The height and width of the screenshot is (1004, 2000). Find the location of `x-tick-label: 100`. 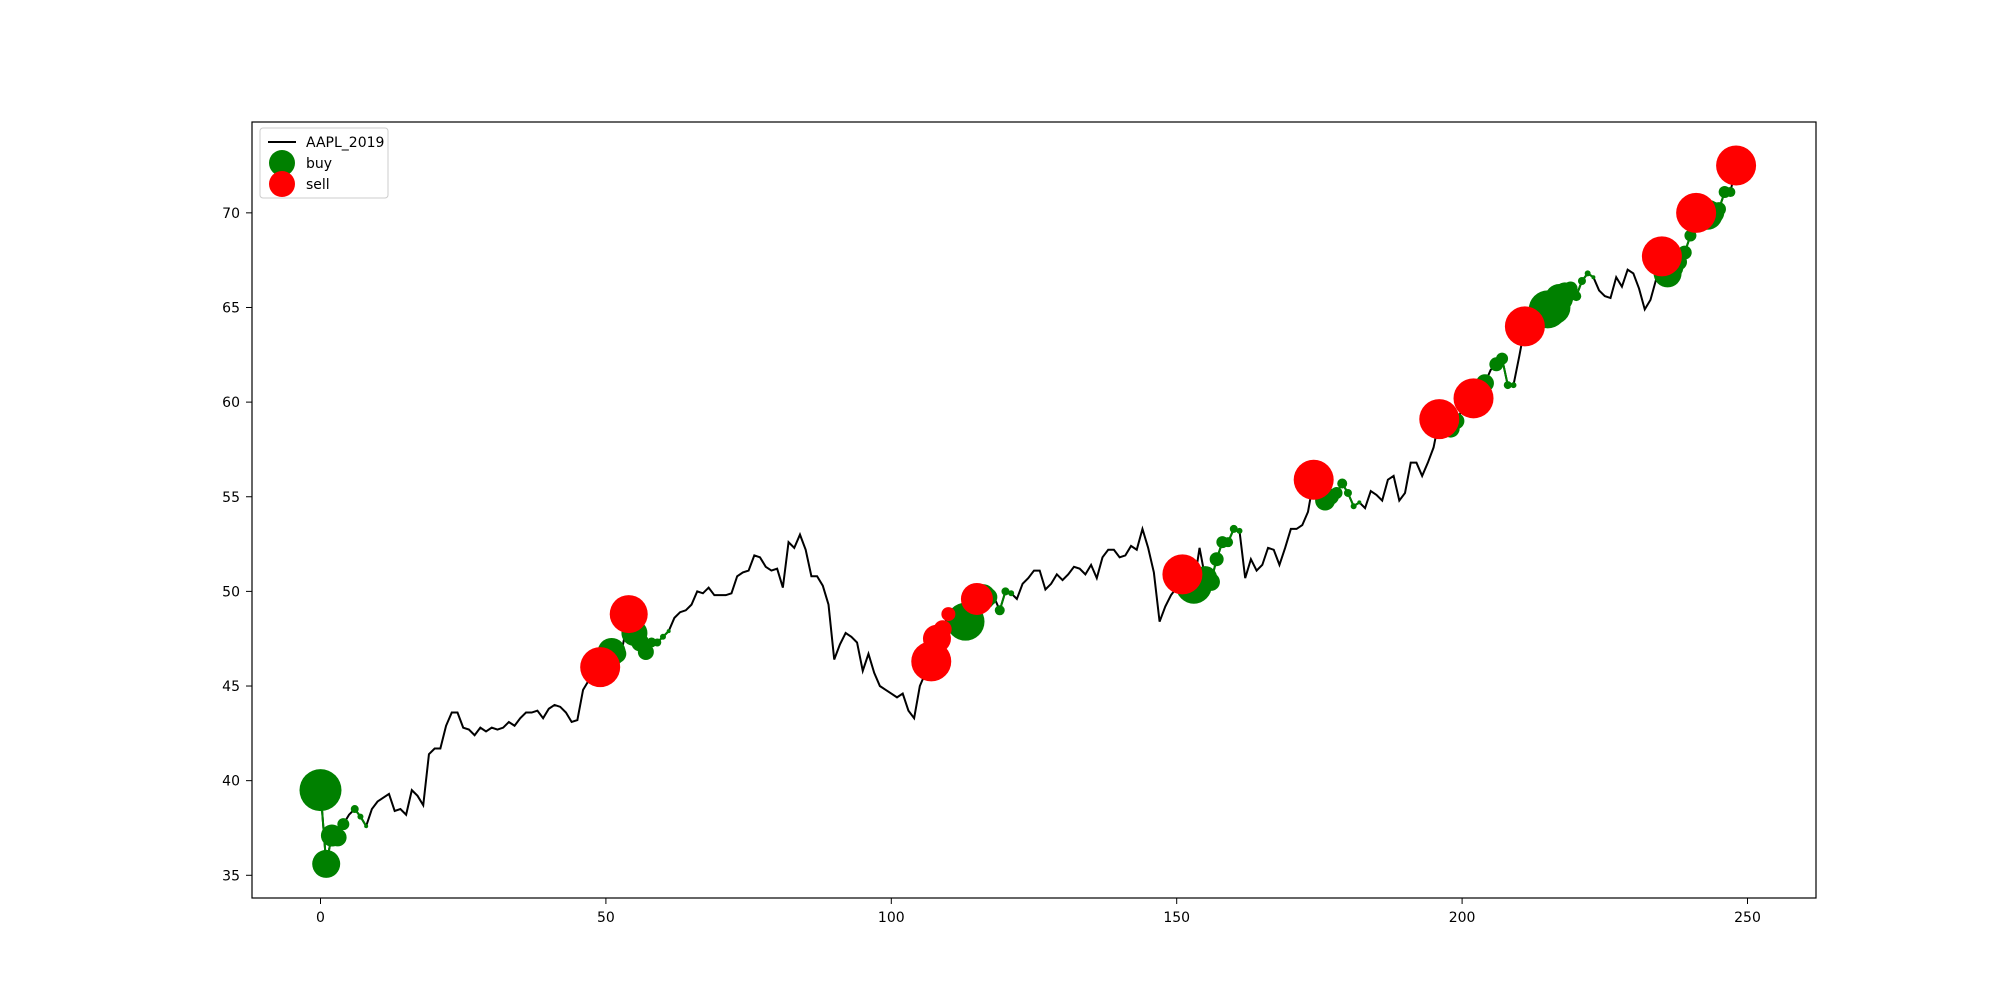

x-tick-label: 100 is located at coordinates (891, 918).